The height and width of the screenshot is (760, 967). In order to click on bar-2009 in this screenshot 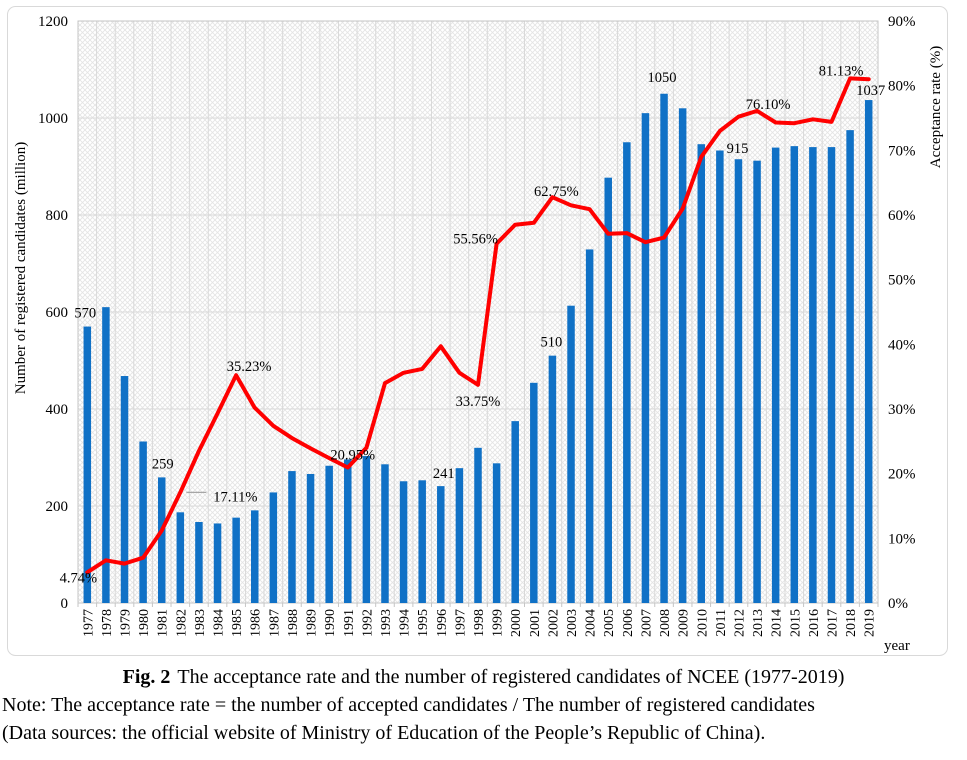, I will do `click(682, 356)`.